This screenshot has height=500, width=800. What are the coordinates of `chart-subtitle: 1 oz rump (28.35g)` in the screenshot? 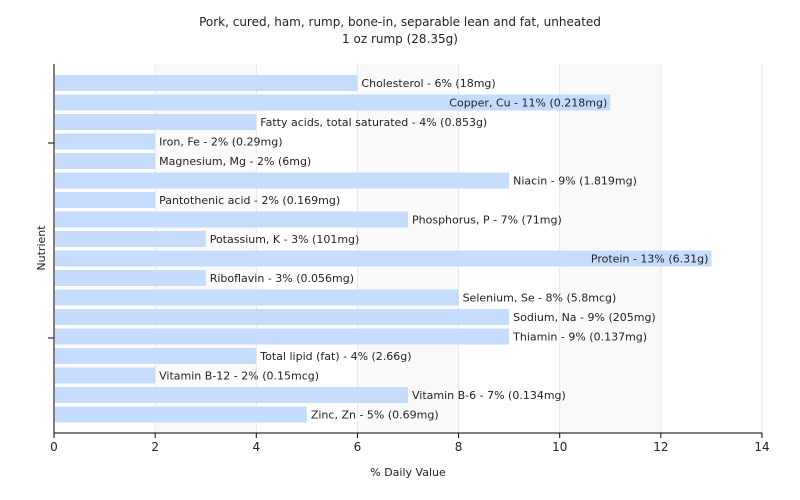 It's located at (400, 39).